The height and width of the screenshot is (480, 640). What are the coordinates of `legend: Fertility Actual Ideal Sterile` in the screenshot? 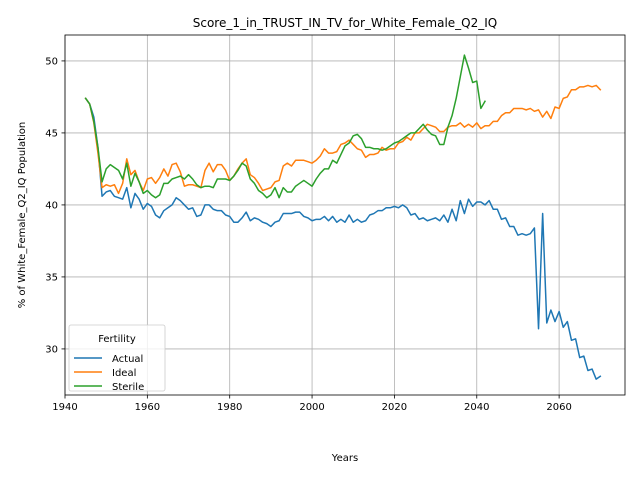 It's located at (117, 358).